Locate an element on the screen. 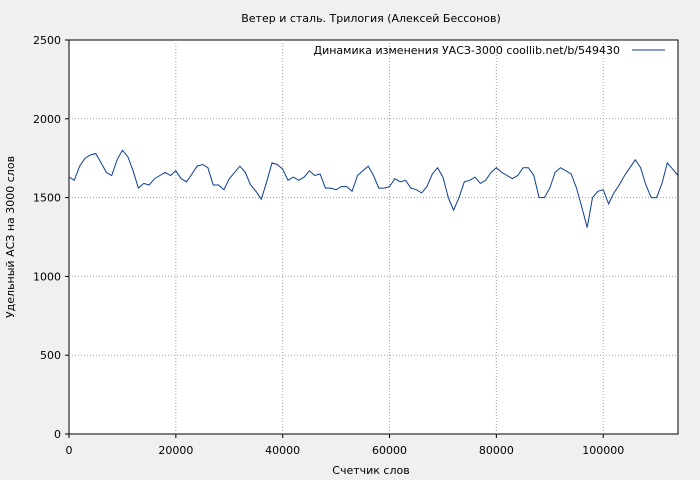 Image resolution: width=700 pixels, height=480 pixels. x-axis-ticks: 0 20000 40000 60000 80000 100000 is located at coordinates (345, 445).